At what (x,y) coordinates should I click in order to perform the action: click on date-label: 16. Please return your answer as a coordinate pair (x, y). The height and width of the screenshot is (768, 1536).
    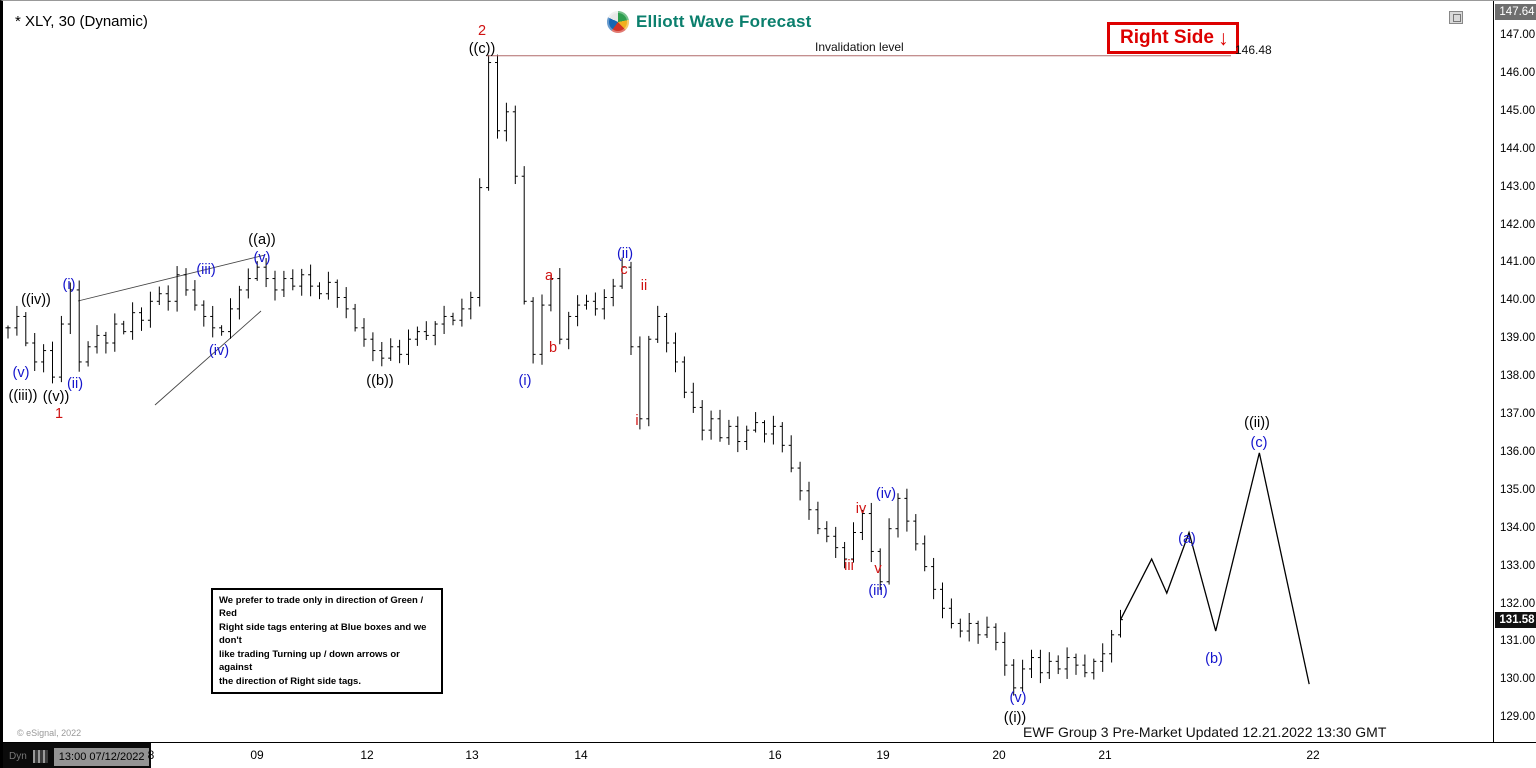
    Looking at the image, I should click on (775, 755).